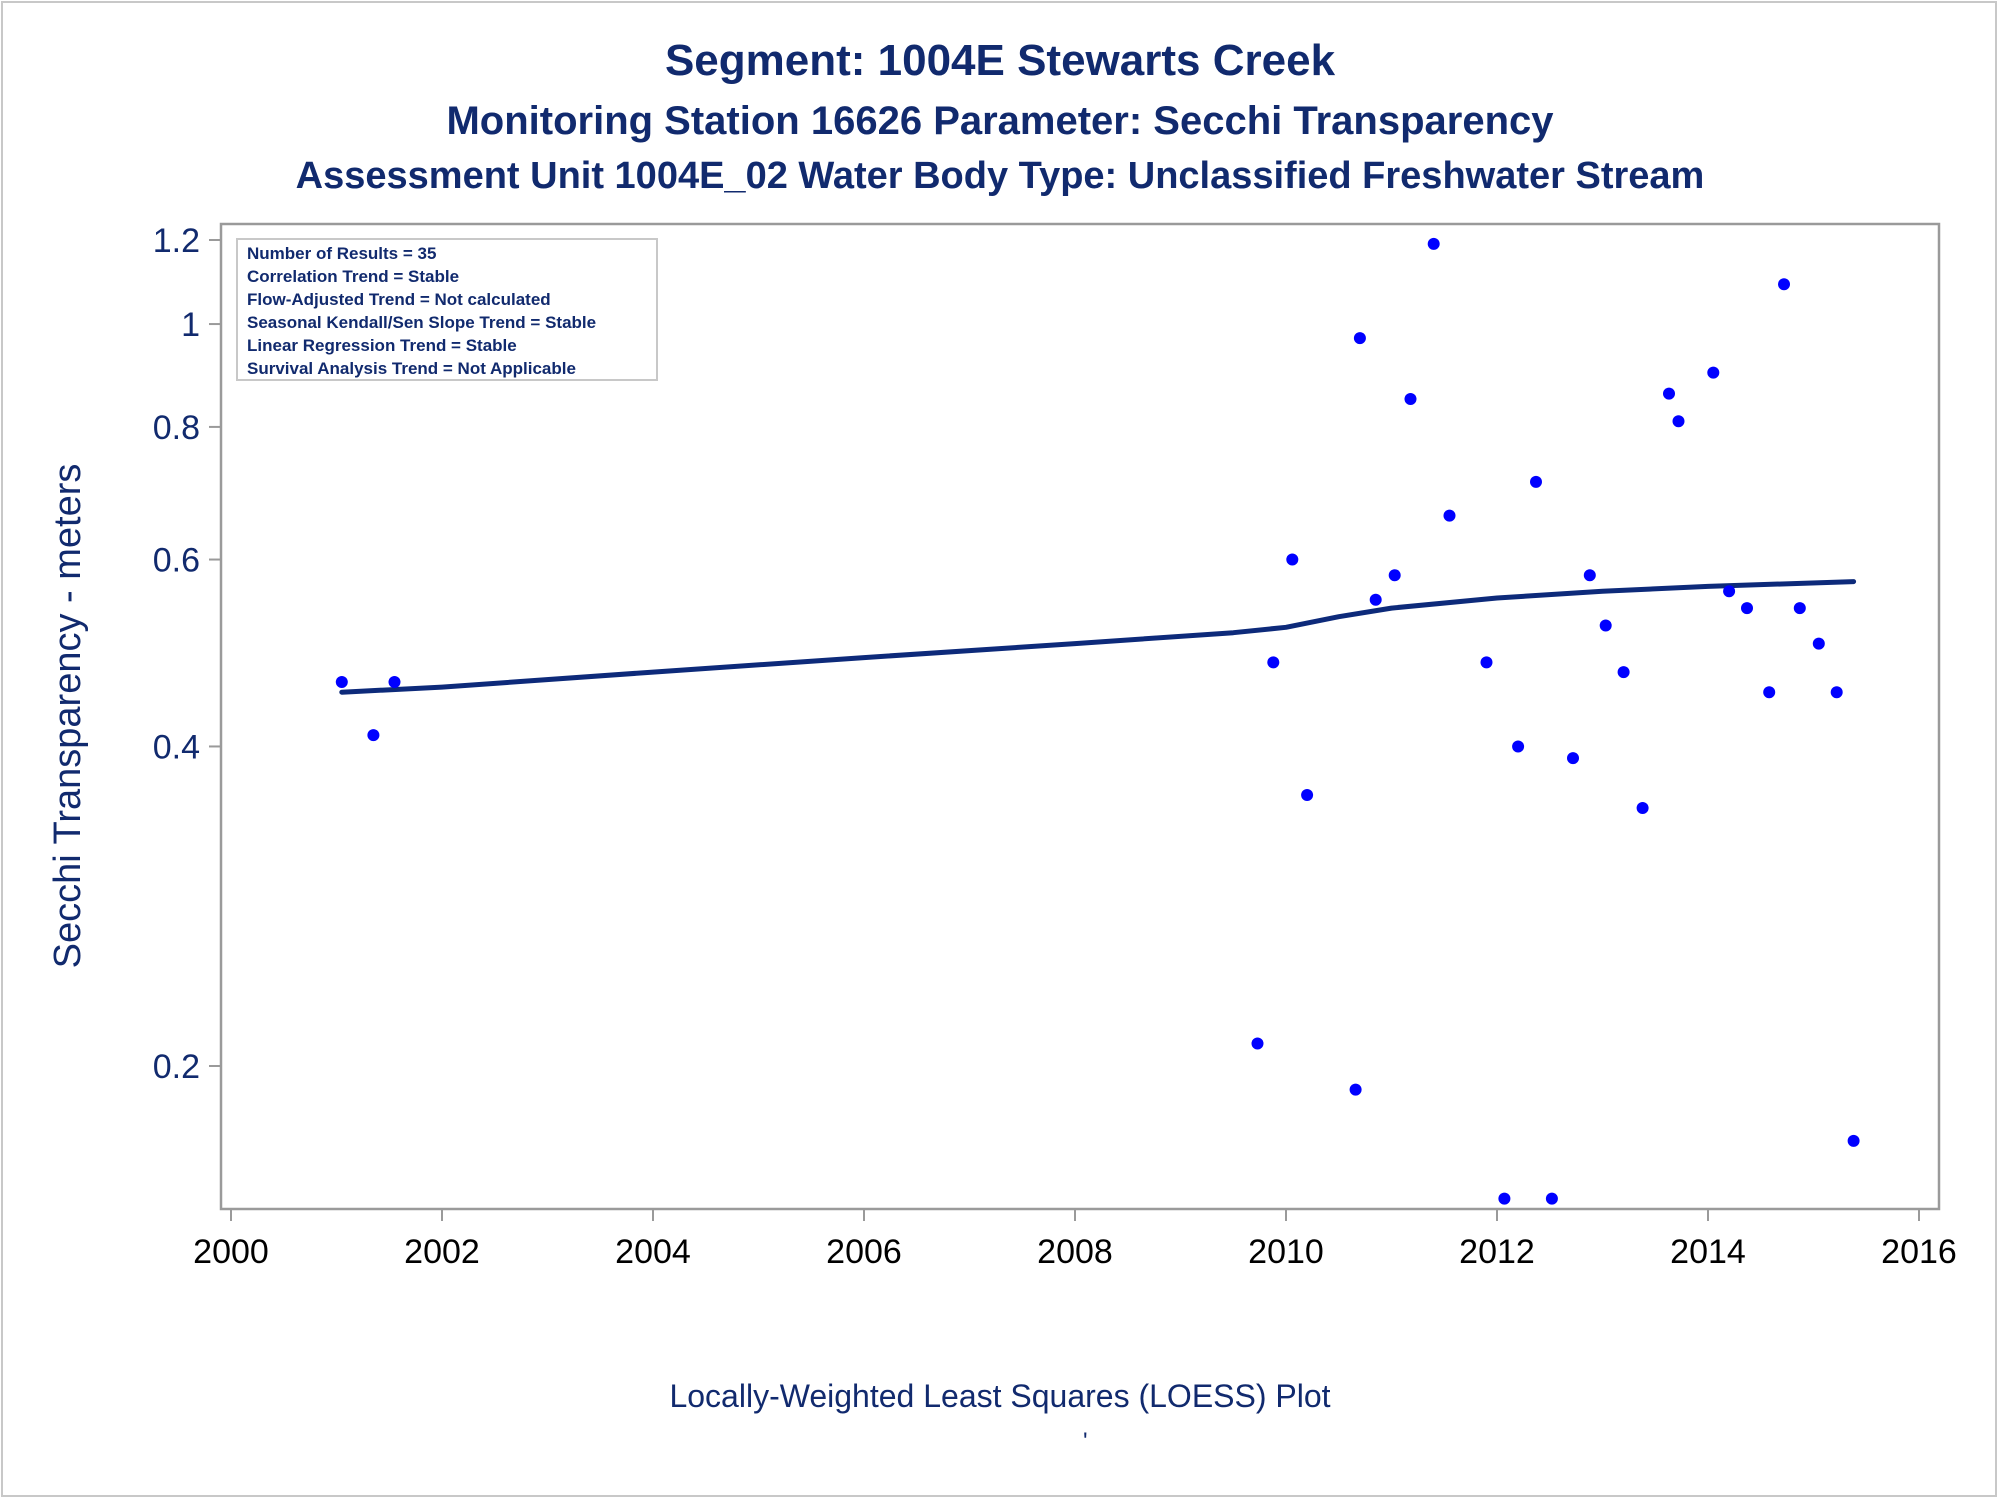 The height and width of the screenshot is (1500, 2000). What do you see at coordinates (442, 1252) in the screenshot?
I see `x-tick-label: 2002` at bounding box center [442, 1252].